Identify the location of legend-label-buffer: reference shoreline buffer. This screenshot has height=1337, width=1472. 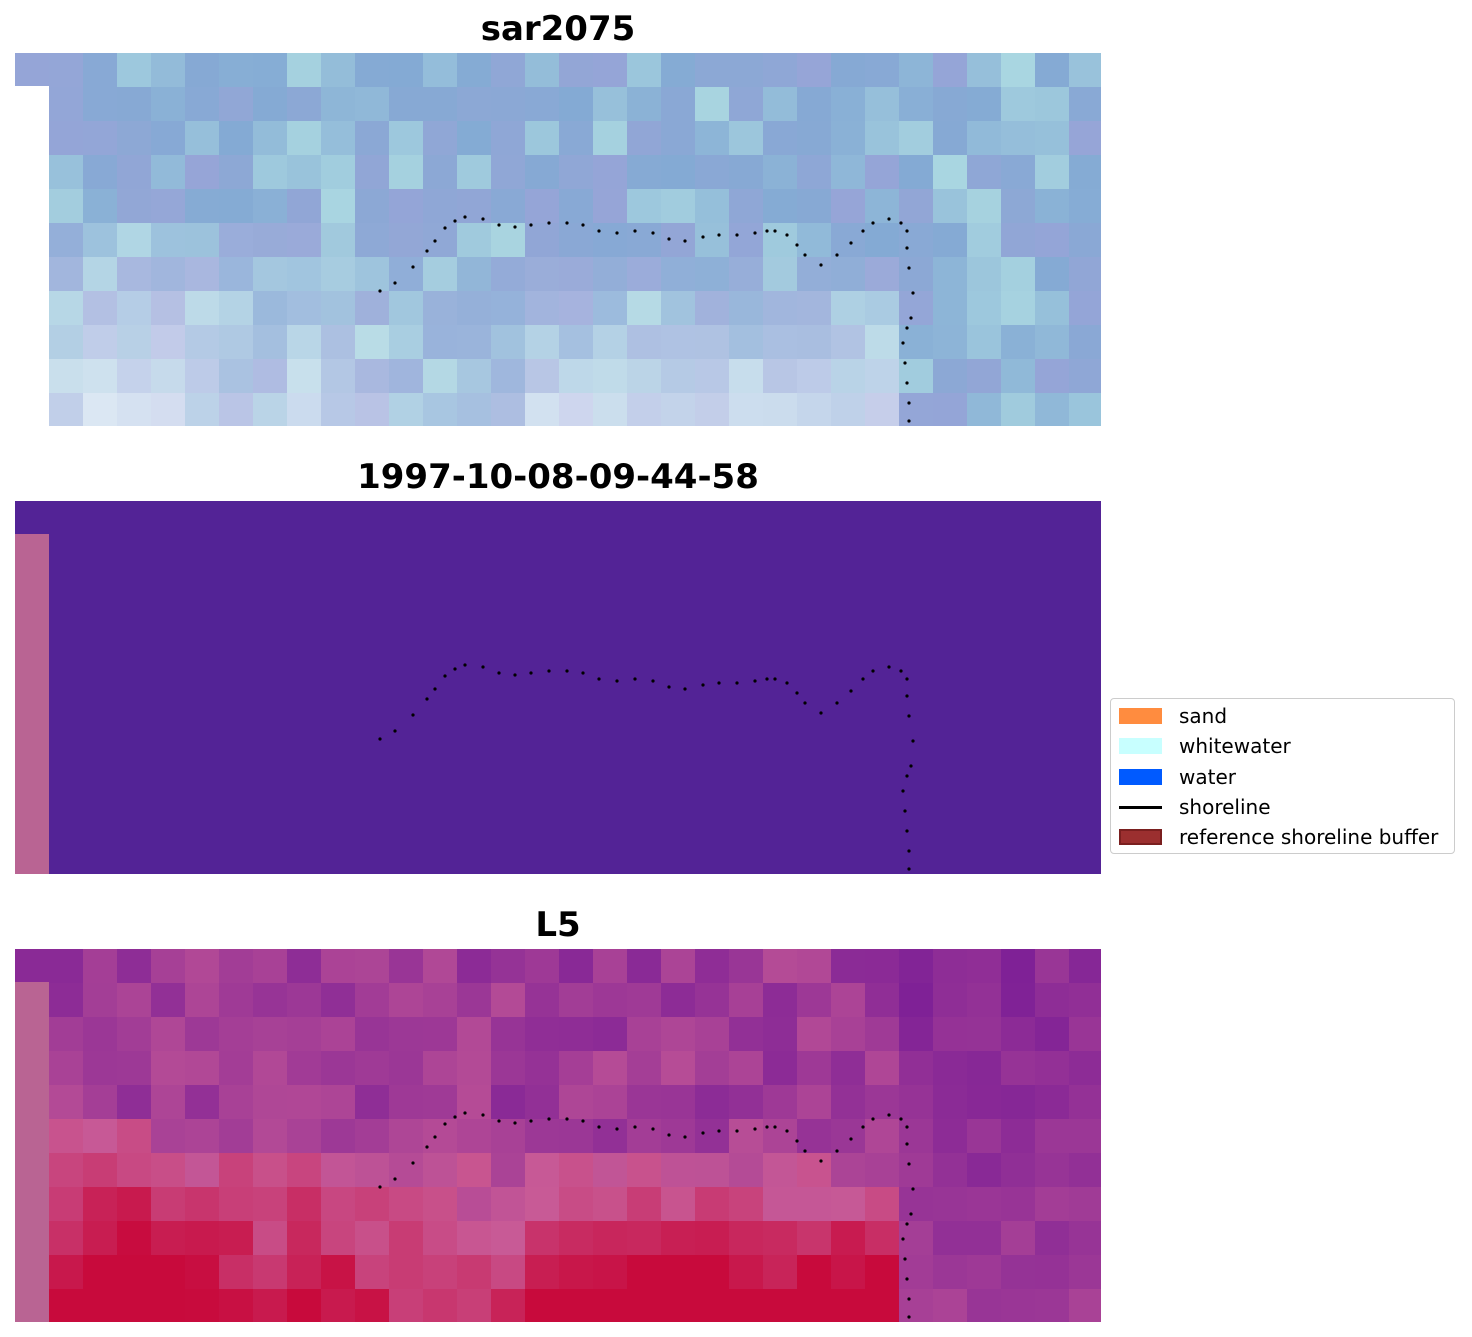
(1309, 837).